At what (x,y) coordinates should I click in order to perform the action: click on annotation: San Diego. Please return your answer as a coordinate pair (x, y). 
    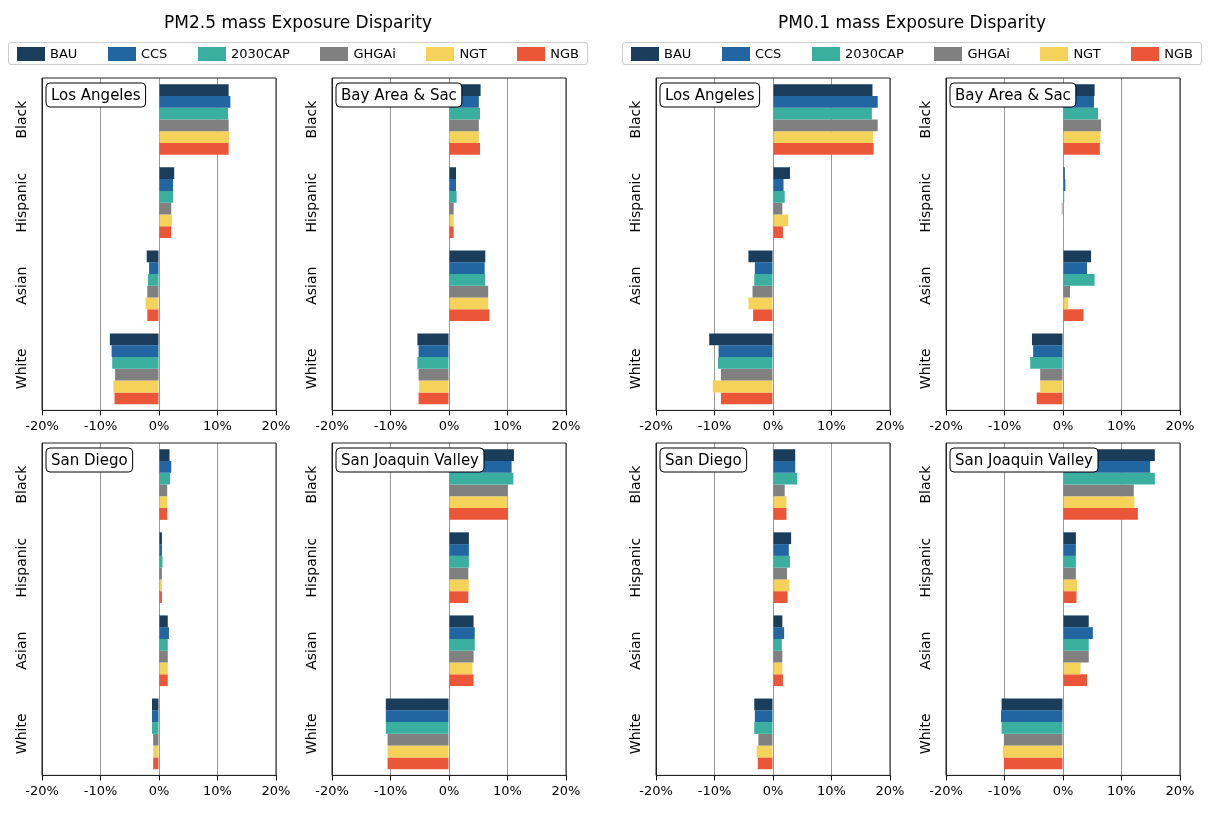
    Looking at the image, I should click on (703, 459).